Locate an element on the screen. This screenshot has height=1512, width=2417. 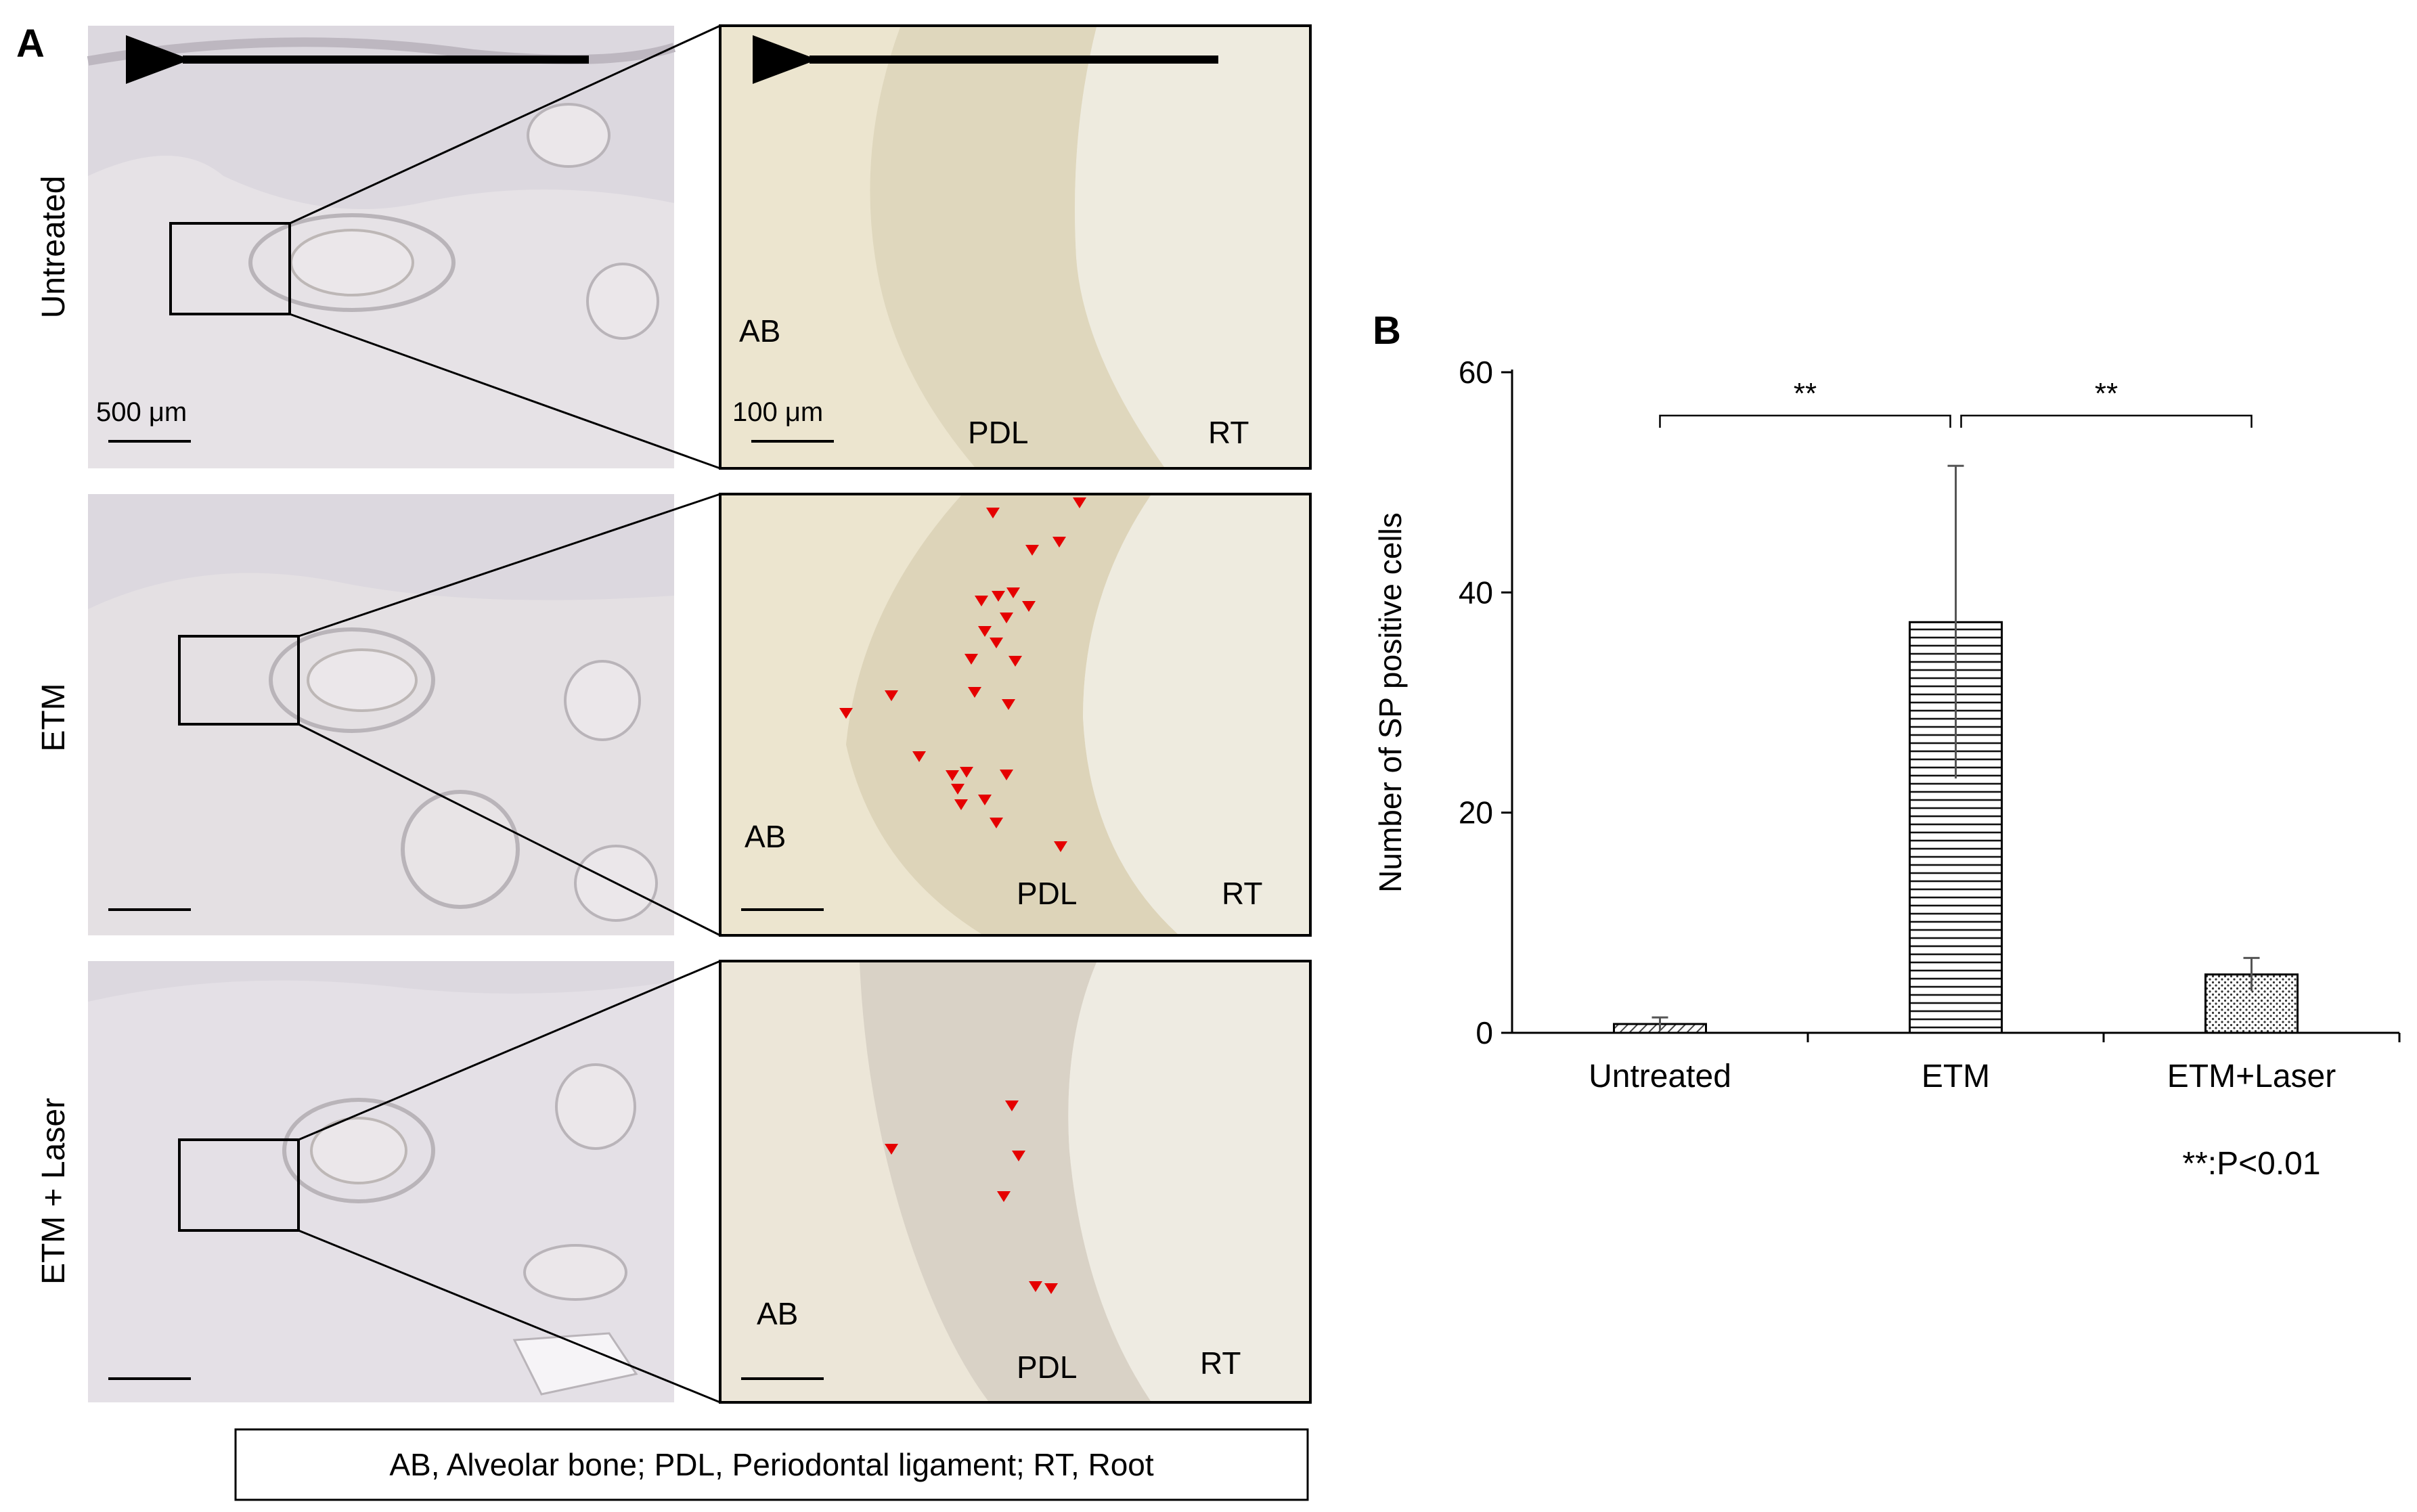
significance-note: **:P<0.01 is located at coordinates (2251, 1164).